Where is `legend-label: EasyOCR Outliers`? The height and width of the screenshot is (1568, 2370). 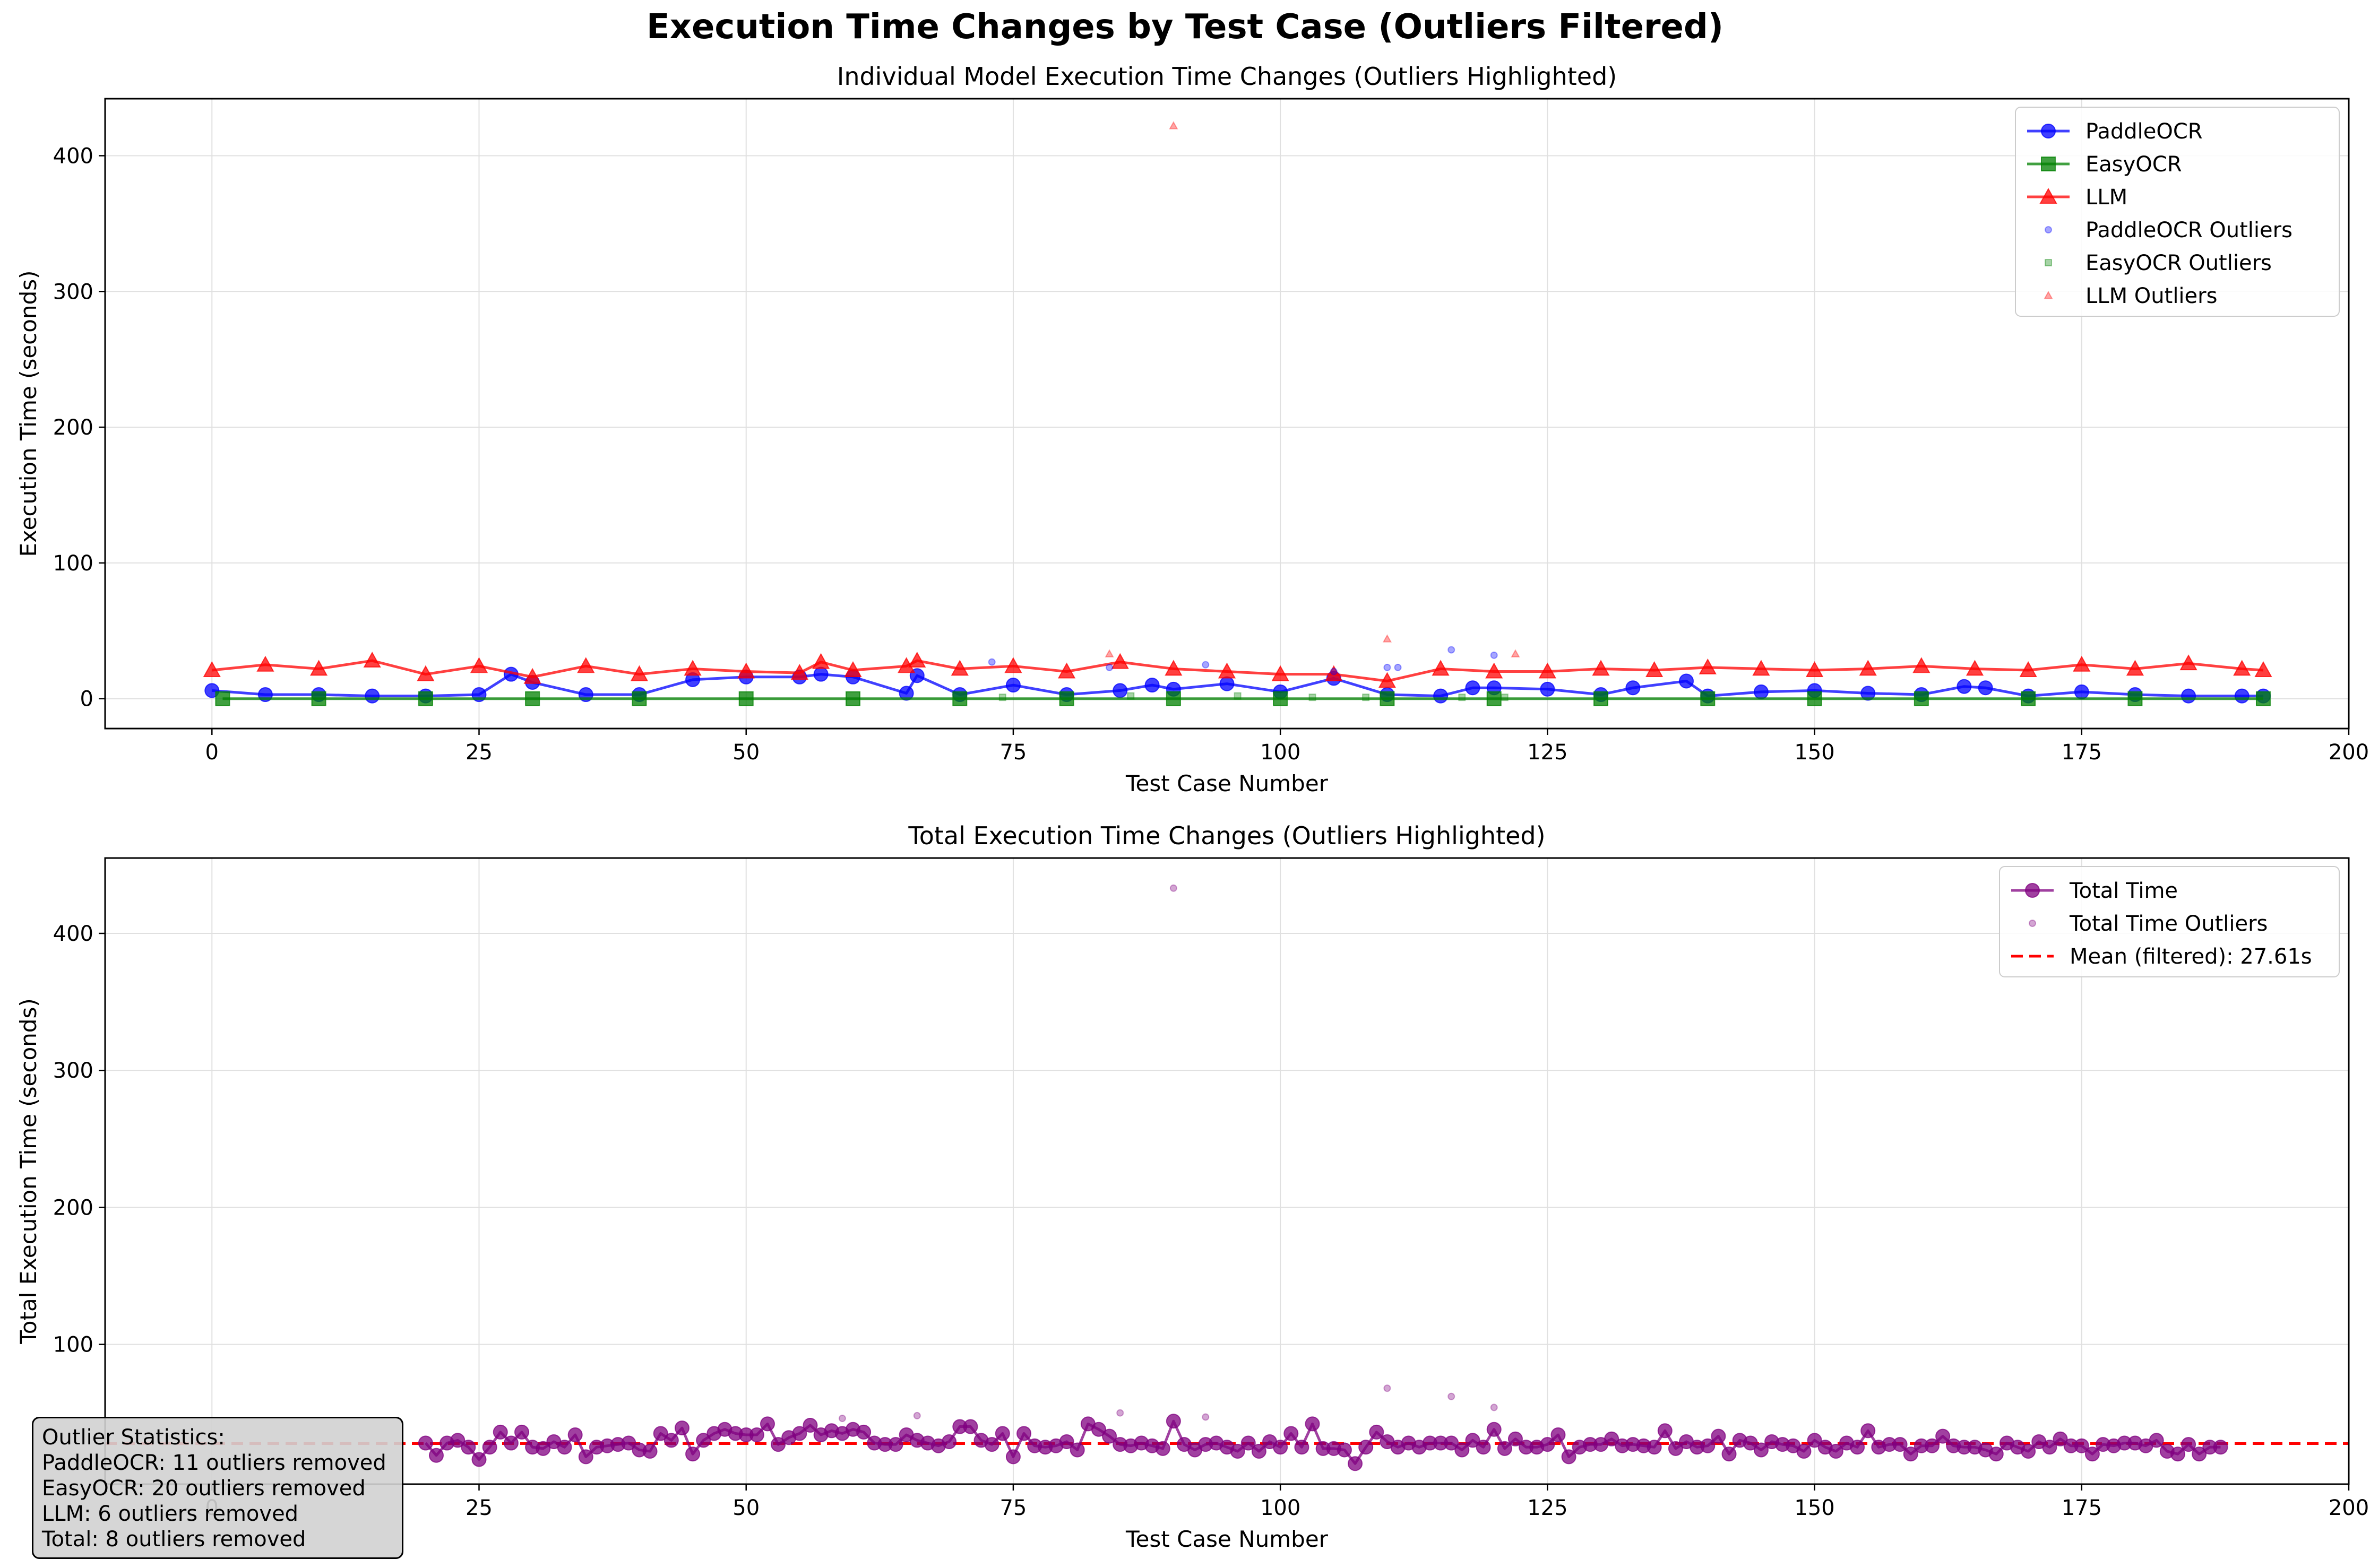 legend-label: EasyOCR Outliers is located at coordinates (2178, 263).